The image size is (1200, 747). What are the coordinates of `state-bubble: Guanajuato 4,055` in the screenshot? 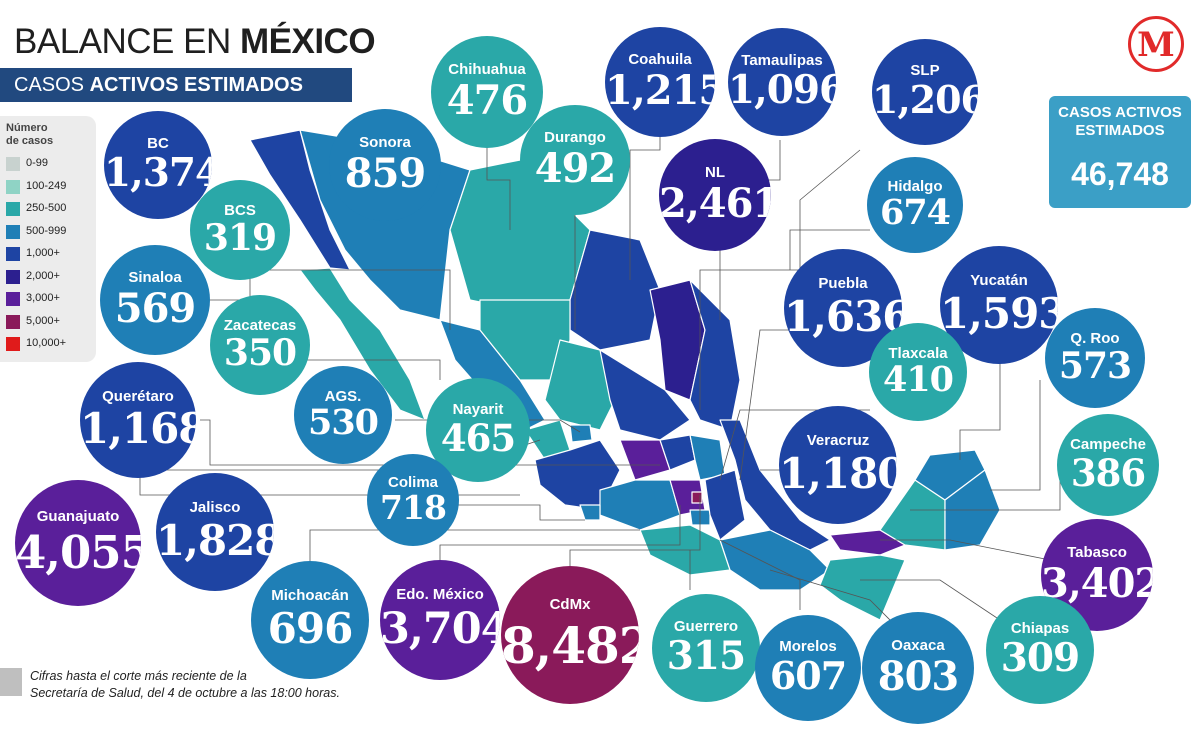 It's located at (78, 543).